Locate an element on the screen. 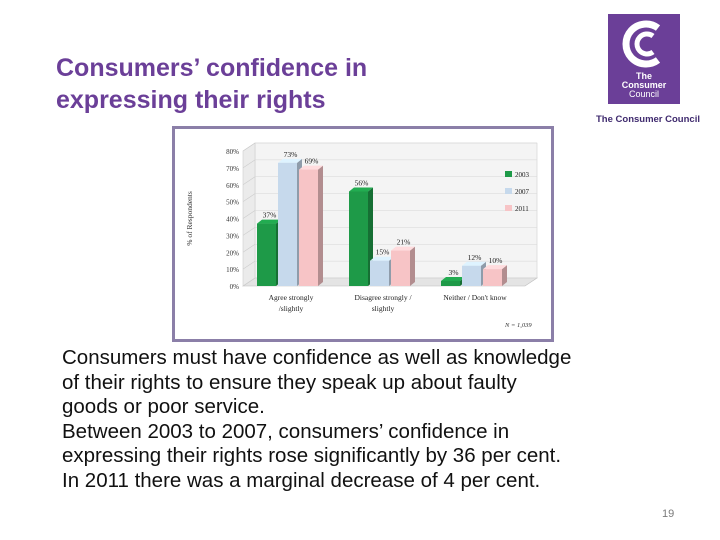 The image size is (720, 540). y-tick-label: 0% is located at coordinates (235, 287).